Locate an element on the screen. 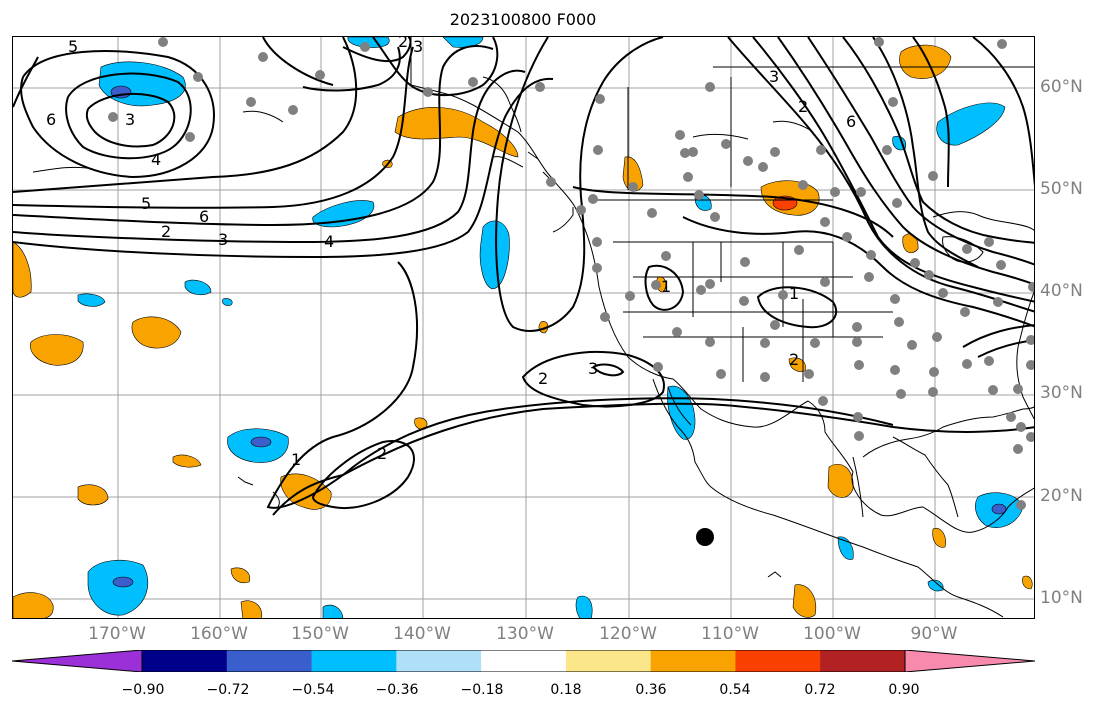 The width and height of the screenshot is (1102, 710). colorbar-tick: 0.90 is located at coordinates (904, 690).